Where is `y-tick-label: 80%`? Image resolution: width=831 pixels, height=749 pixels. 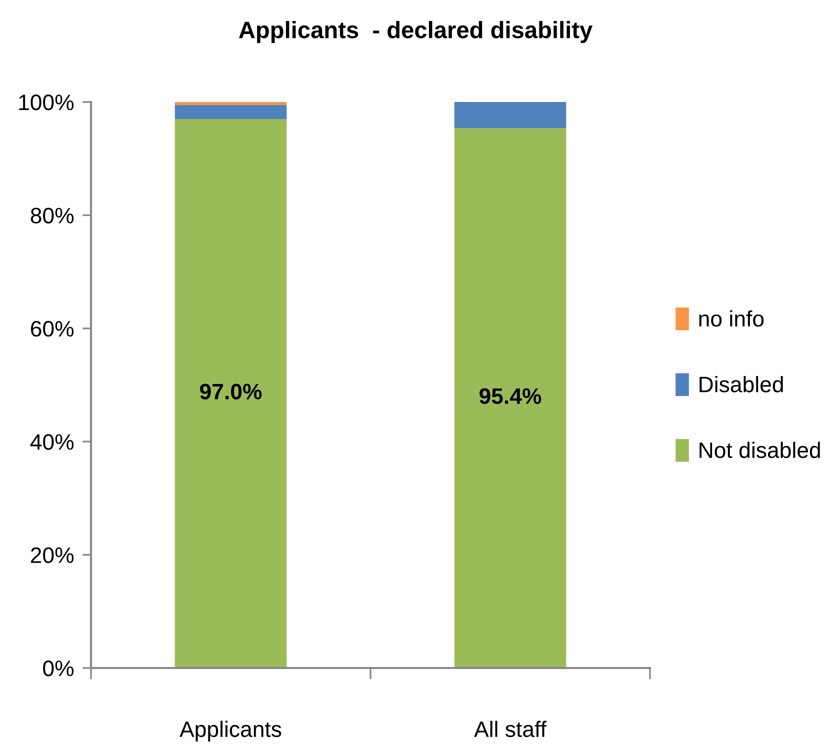
y-tick-label: 80% is located at coordinates (52, 216).